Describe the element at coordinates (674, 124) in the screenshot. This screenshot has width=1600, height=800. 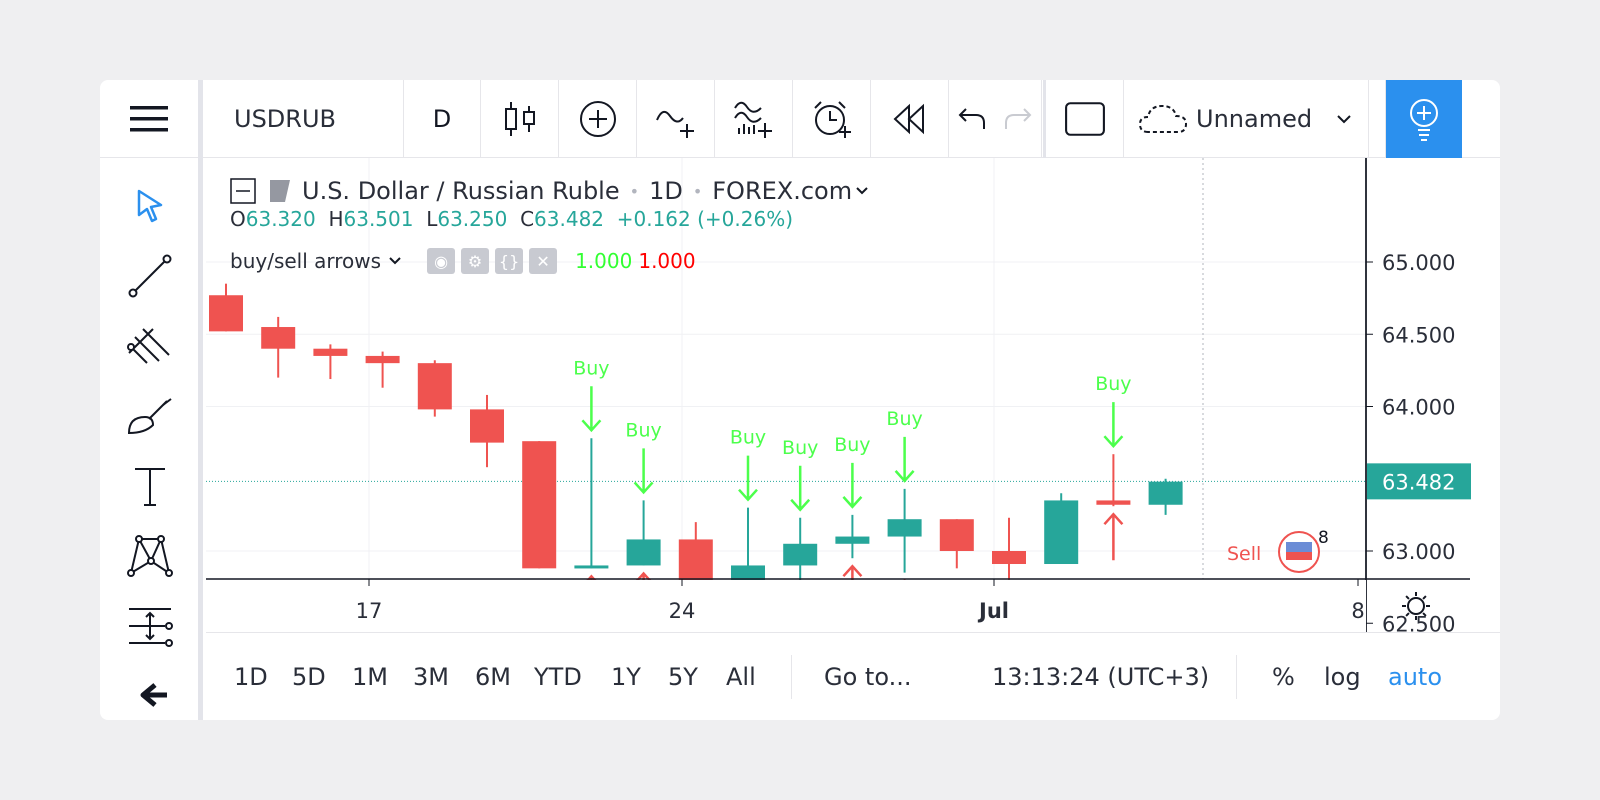
I see `indicators-icon` at that location.